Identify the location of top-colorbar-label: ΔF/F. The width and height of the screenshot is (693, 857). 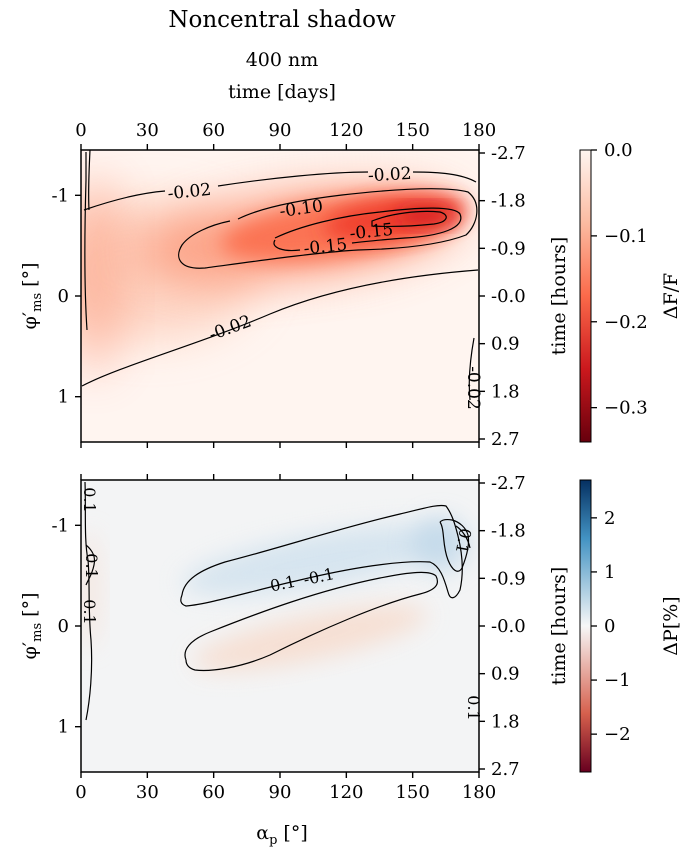
(671, 296).